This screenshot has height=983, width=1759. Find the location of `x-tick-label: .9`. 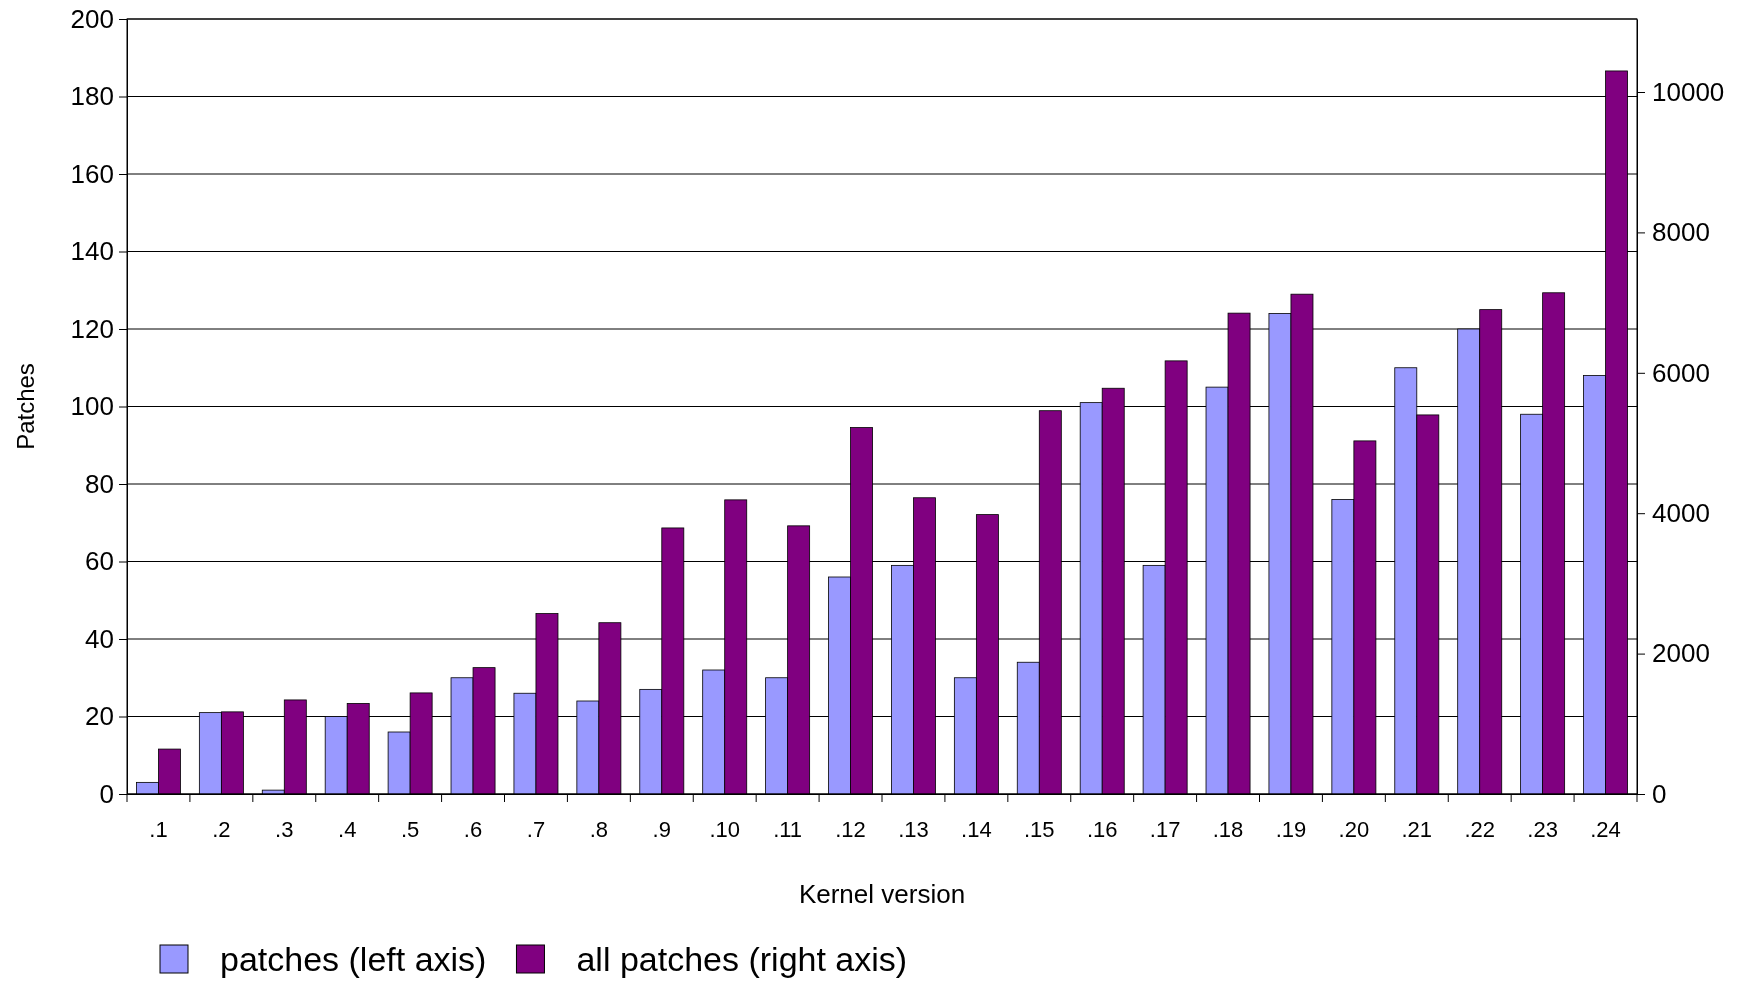

x-tick-label: .9 is located at coordinates (661, 829).